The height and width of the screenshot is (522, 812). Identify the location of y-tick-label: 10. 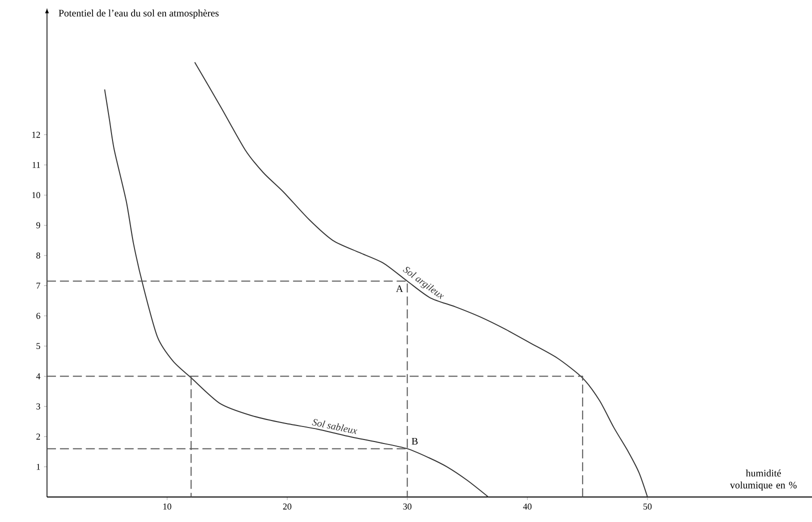
(36, 195).